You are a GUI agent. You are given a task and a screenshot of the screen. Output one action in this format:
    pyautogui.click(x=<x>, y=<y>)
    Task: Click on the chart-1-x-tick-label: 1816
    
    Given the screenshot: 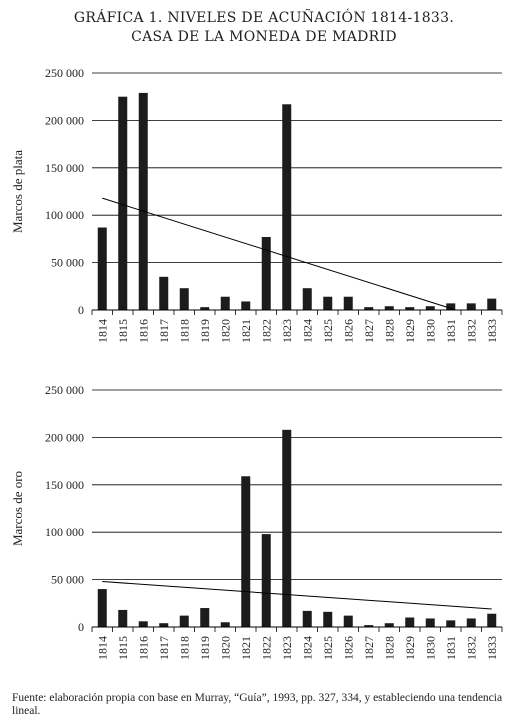 What is the action you would take?
    pyautogui.click(x=143, y=331)
    